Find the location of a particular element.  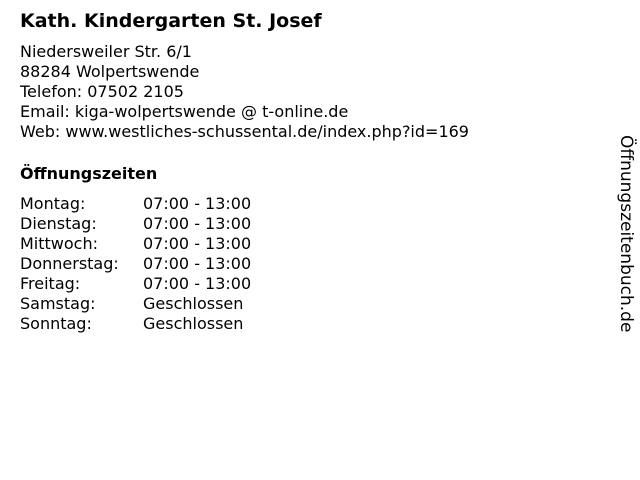

day: Samstag: is located at coordinates (58, 303).